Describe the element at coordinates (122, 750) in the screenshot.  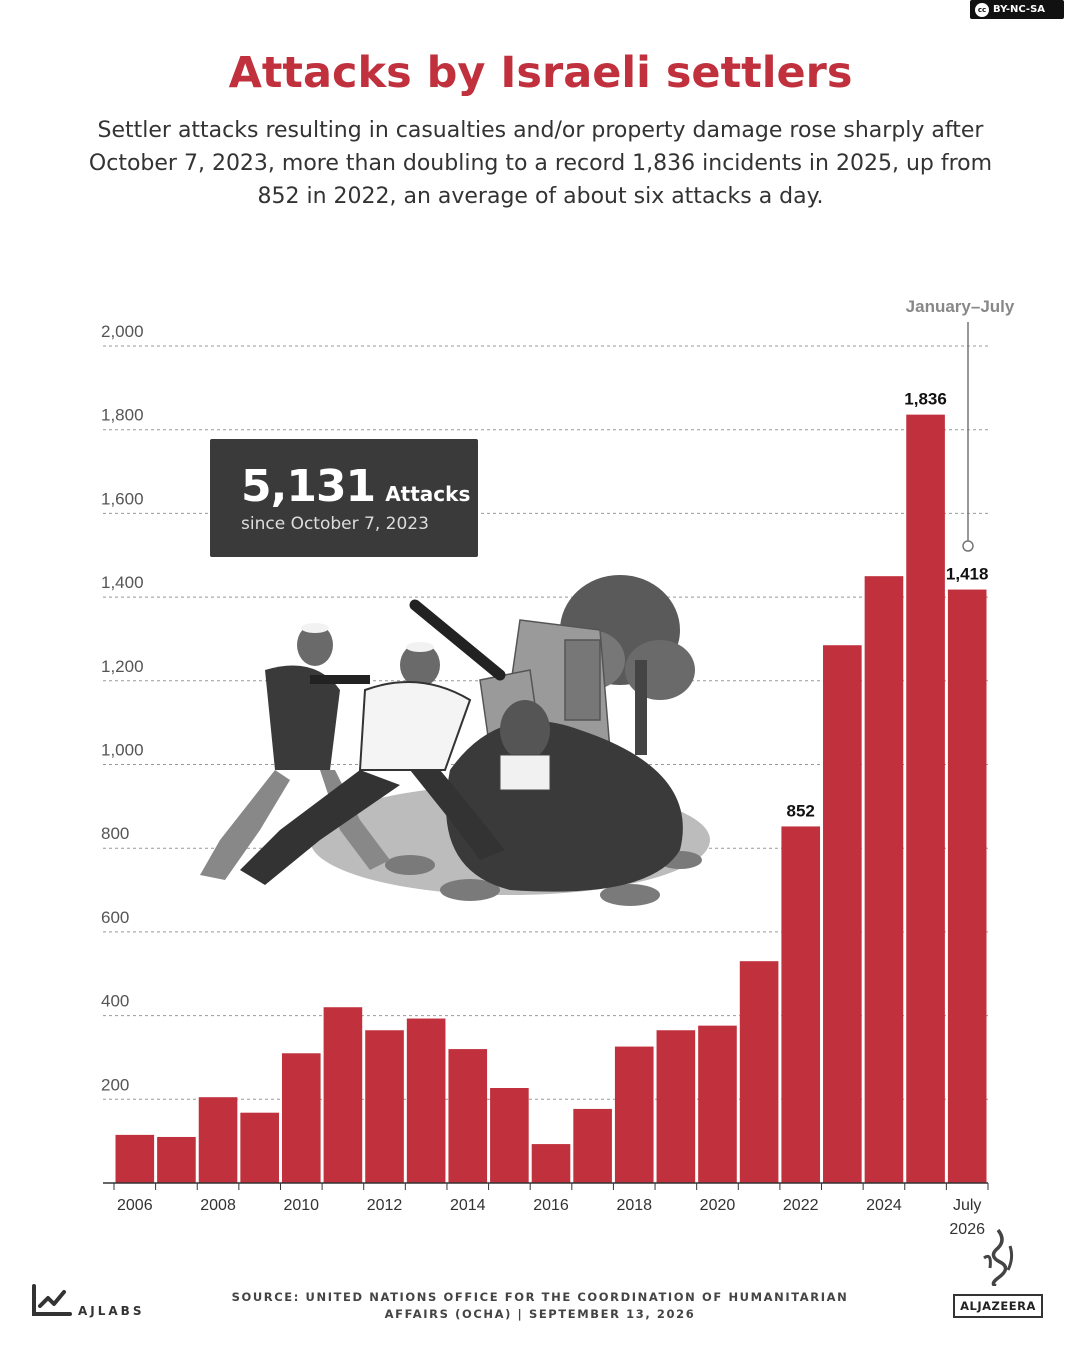
I see `y-tick-label: 1,000` at that location.